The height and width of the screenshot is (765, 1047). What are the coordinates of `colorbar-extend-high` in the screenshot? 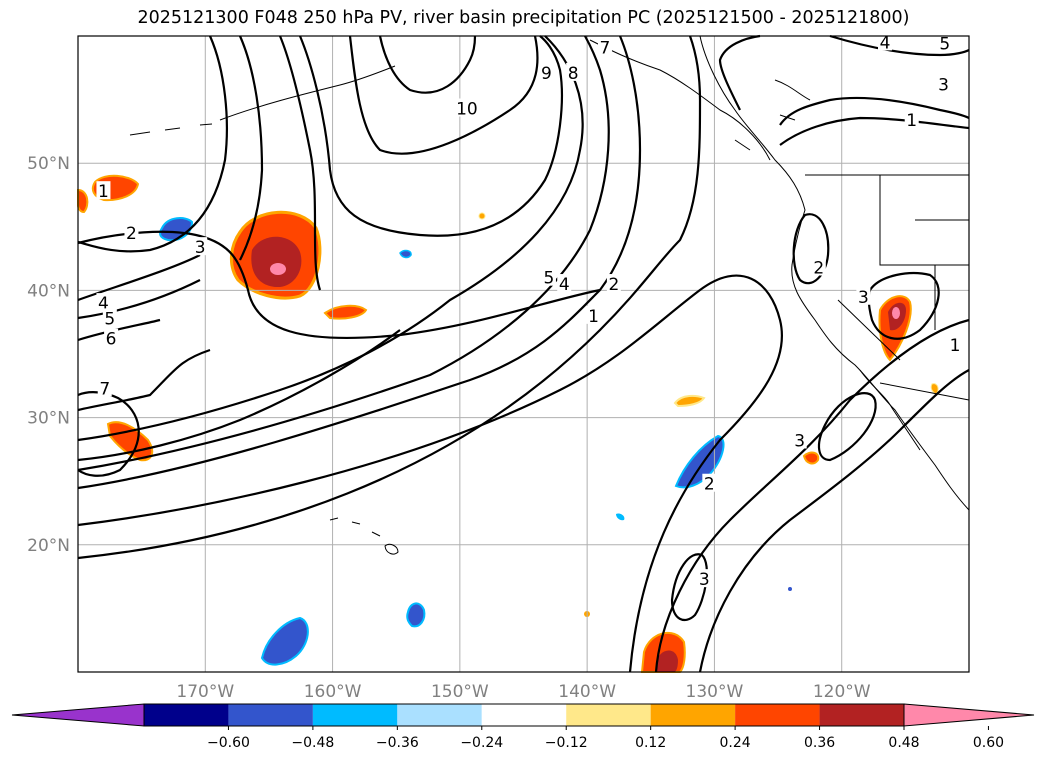 It's located at (969, 715).